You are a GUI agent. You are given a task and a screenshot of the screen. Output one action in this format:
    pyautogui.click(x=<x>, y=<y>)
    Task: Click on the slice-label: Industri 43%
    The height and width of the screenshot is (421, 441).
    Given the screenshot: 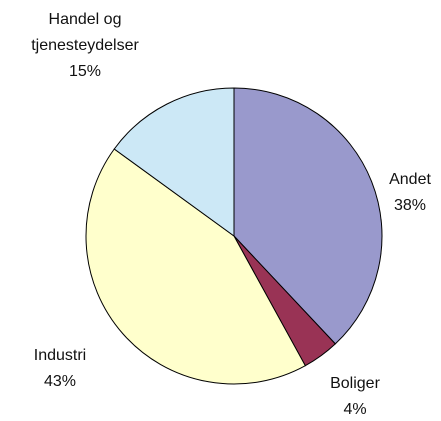 What is the action you would take?
    pyautogui.click(x=60, y=369)
    